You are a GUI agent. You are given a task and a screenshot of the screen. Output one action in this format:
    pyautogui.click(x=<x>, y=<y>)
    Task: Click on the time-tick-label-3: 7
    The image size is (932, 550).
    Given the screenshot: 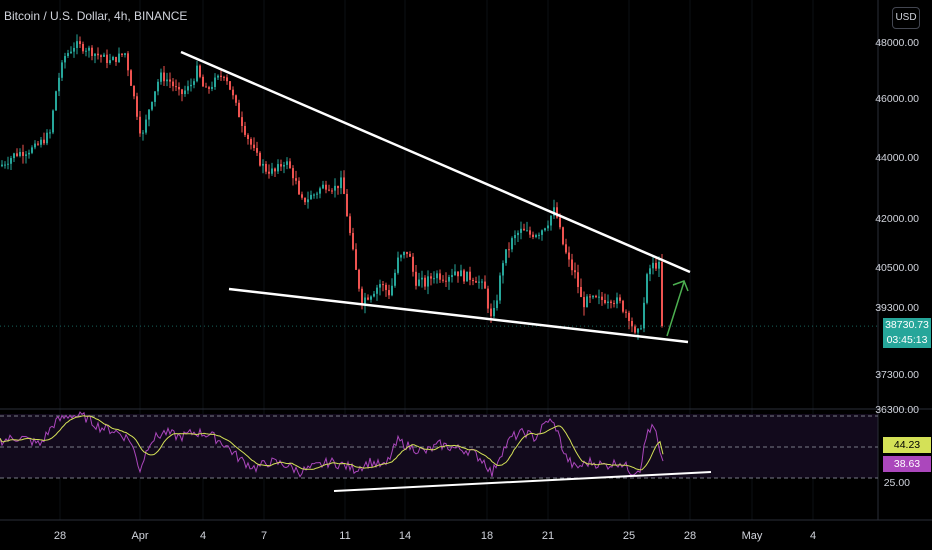 What is the action you would take?
    pyautogui.click(x=264, y=536)
    